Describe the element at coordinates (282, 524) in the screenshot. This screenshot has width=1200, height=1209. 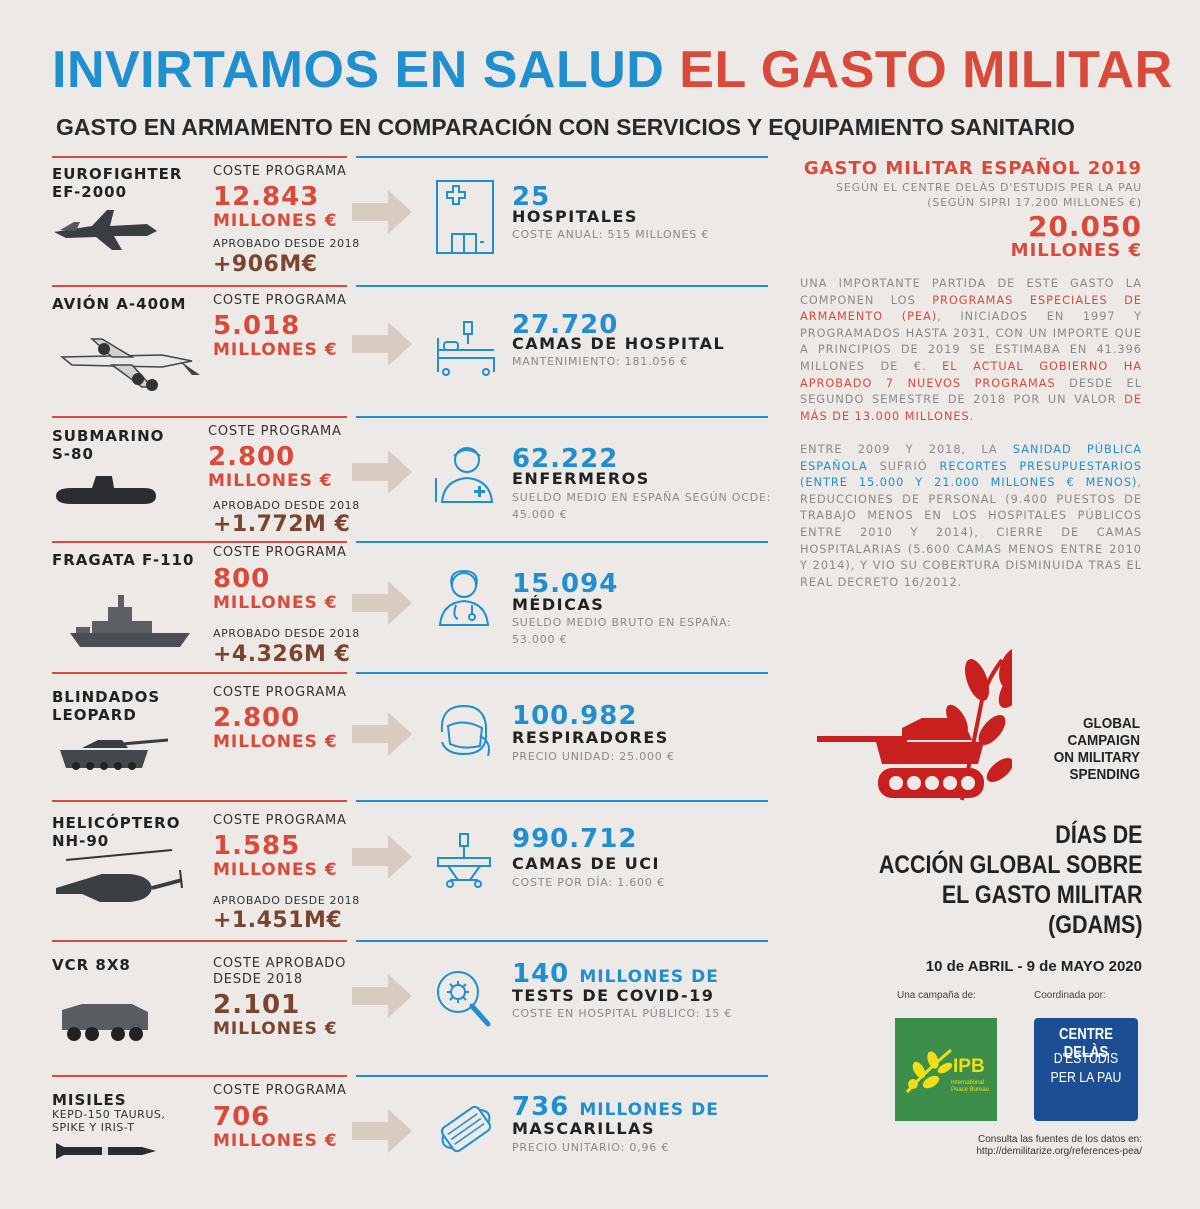
I see `approved-value: +1.772M €` at that location.